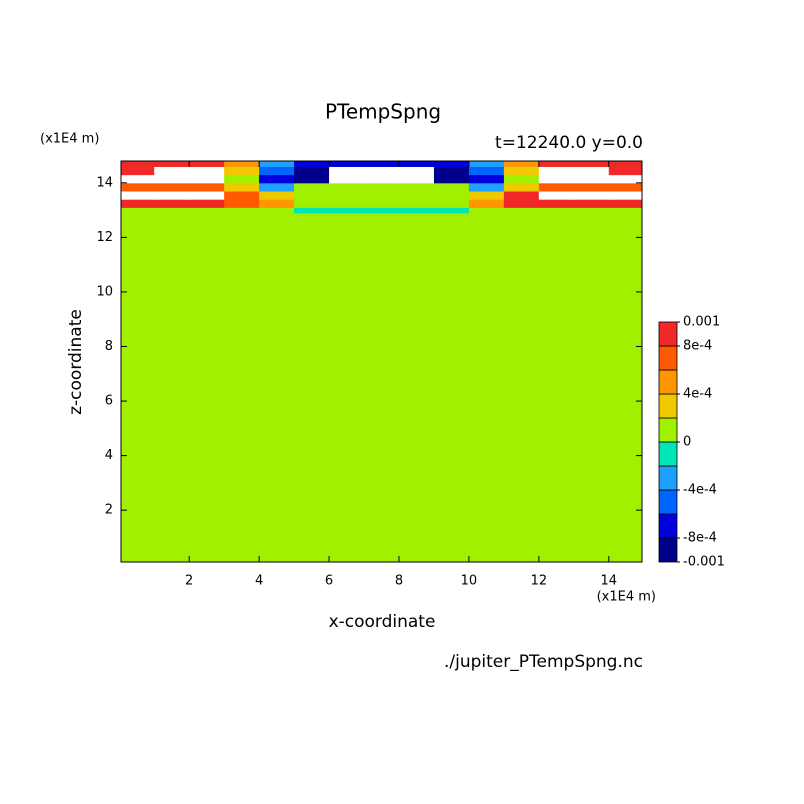 The height and width of the screenshot is (804, 804). I want to click on x-tick-label: 6, so click(329, 581).